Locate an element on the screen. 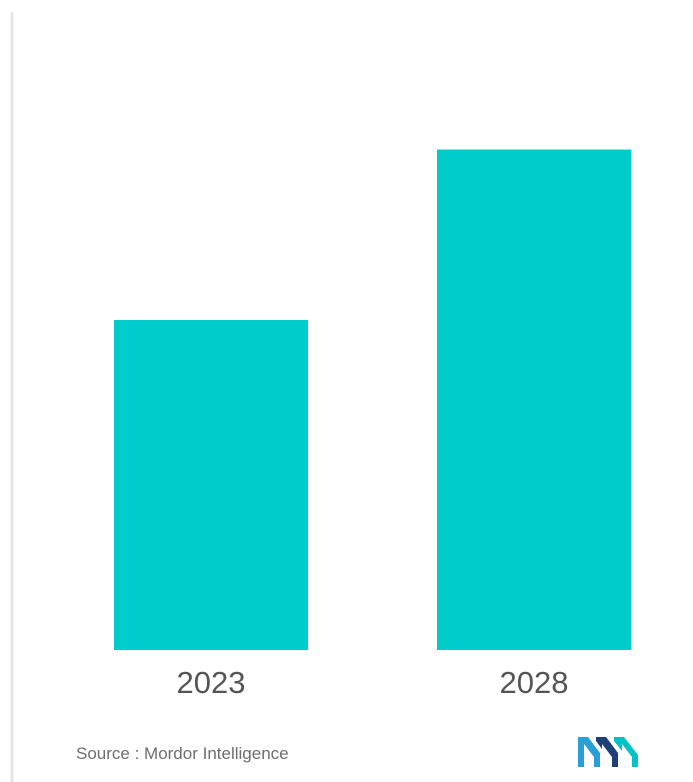  mordor-intelligence-logo-icon is located at coordinates (608, 752).